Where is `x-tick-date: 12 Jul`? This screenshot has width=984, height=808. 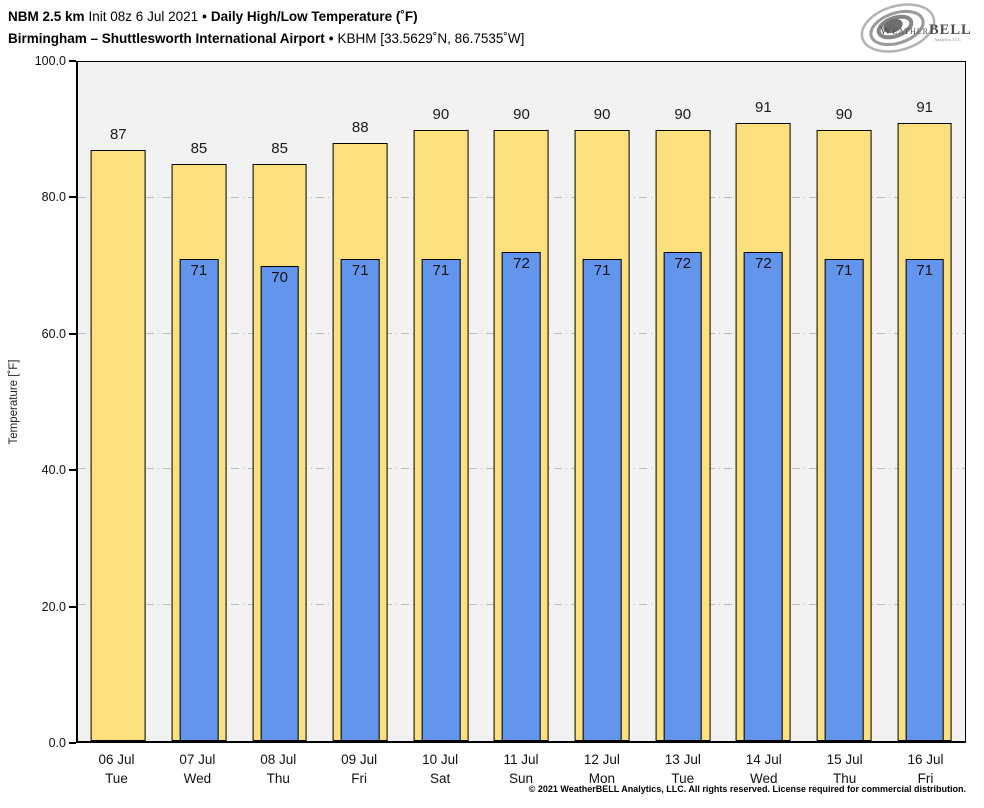 x-tick-date: 12 Jul is located at coordinates (601, 759).